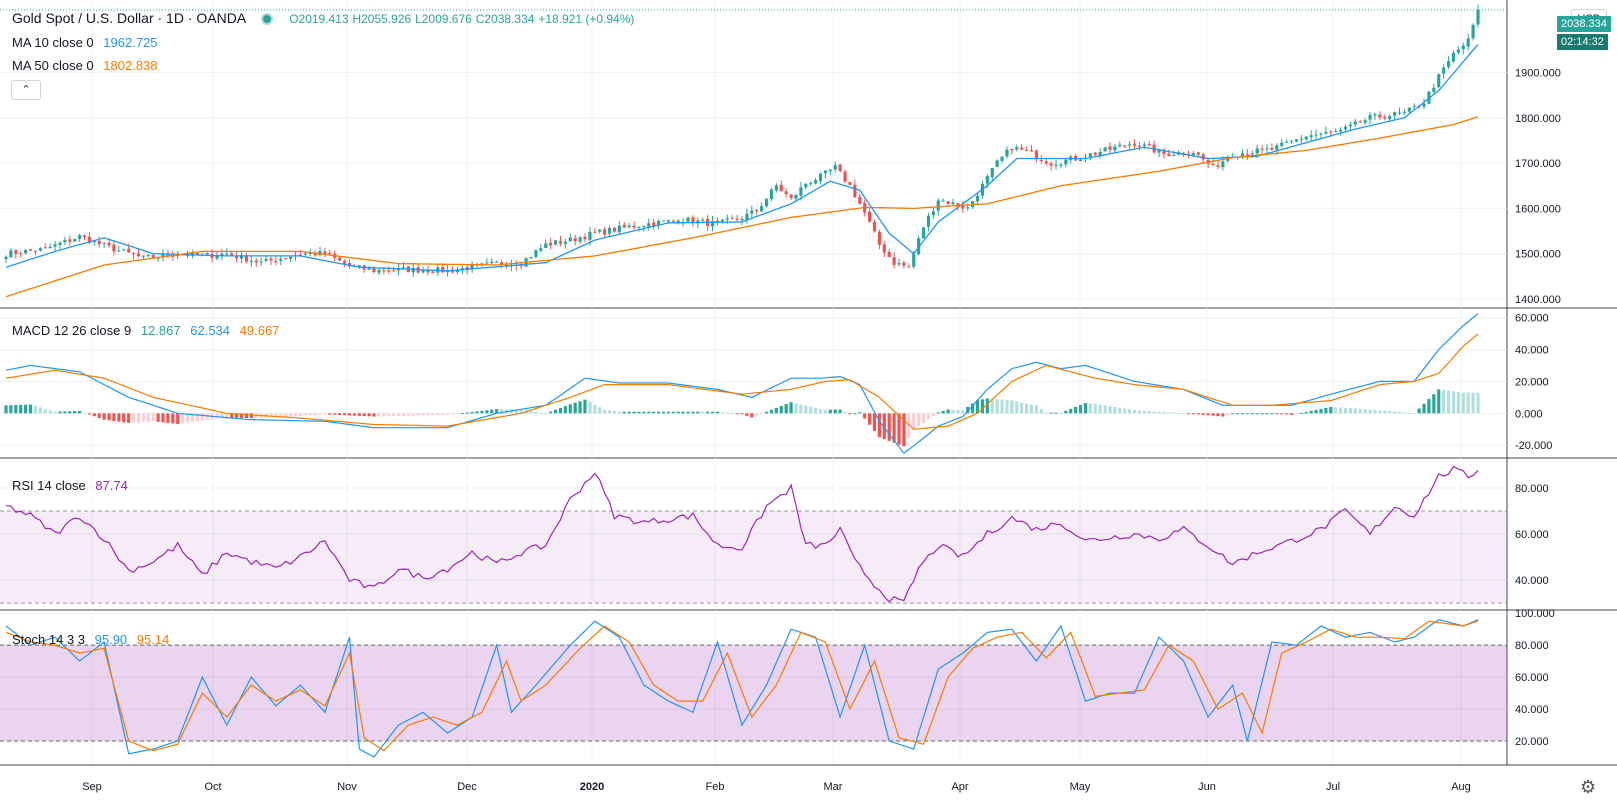 The image size is (1617, 800). Describe the element at coordinates (92, 787) in the screenshot. I see `x-tick-label: Sep` at that location.